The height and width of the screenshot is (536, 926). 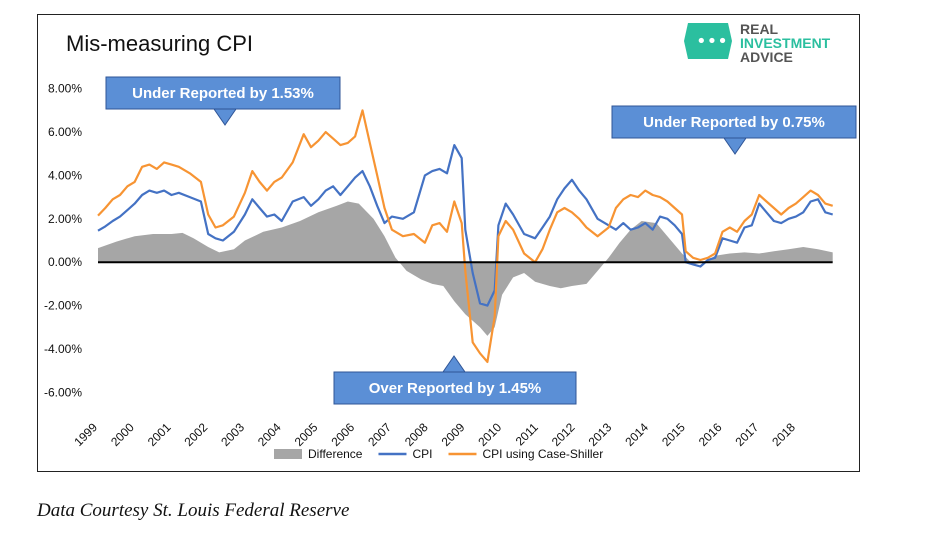 What do you see at coordinates (785, 43) in the screenshot?
I see `brand-line-2: INVESTMENT` at bounding box center [785, 43].